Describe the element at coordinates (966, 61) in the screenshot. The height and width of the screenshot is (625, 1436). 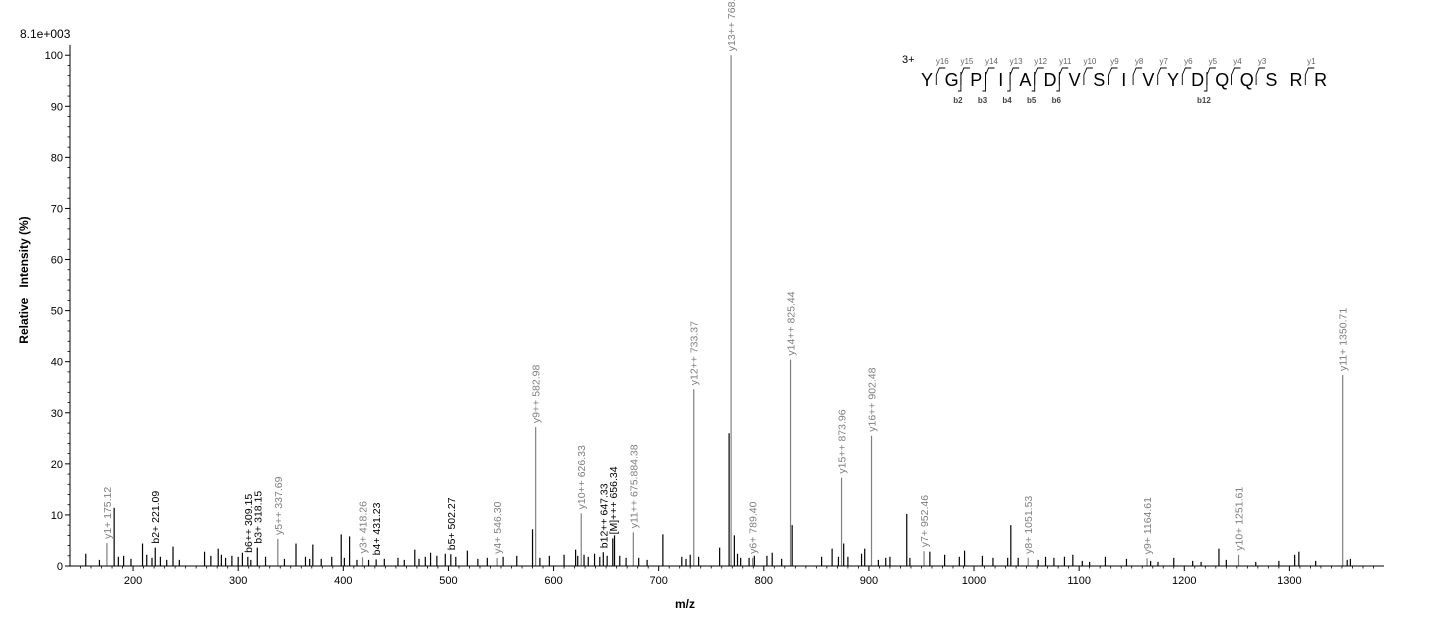
I see `y-ion-label: y15` at that location.